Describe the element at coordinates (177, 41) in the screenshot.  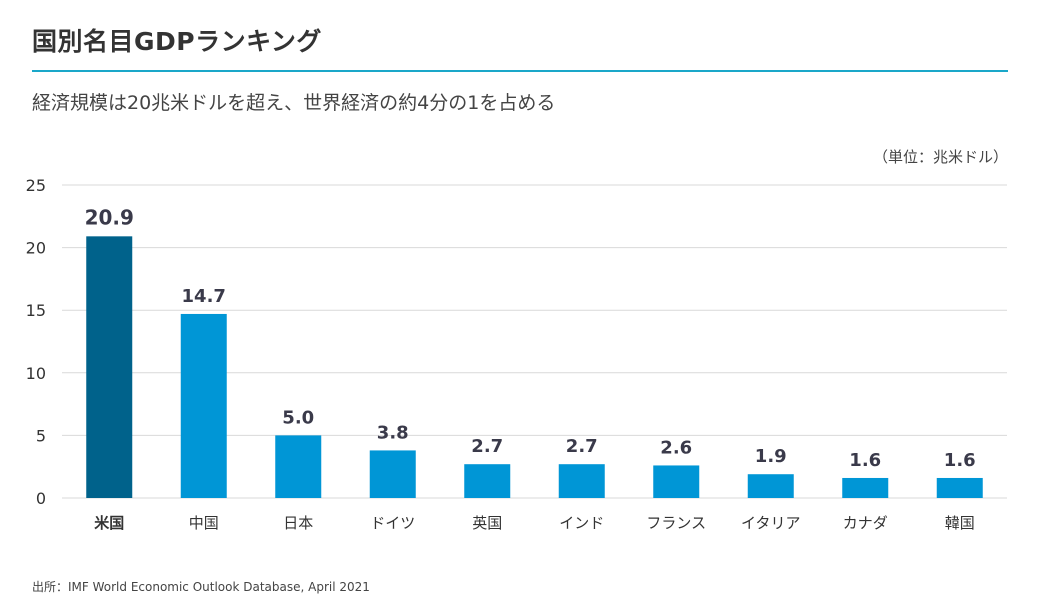
I see `chart-title: 国別名目GDPランキング` at that location.